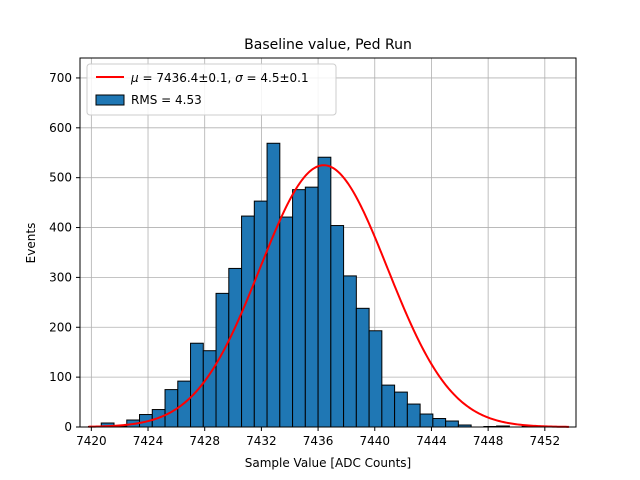 The height and width of the screenshot is (480, 640). Describe the element at coordinates (60, 178) in the screenshot. I see `y-tick-label: 500` at that location.